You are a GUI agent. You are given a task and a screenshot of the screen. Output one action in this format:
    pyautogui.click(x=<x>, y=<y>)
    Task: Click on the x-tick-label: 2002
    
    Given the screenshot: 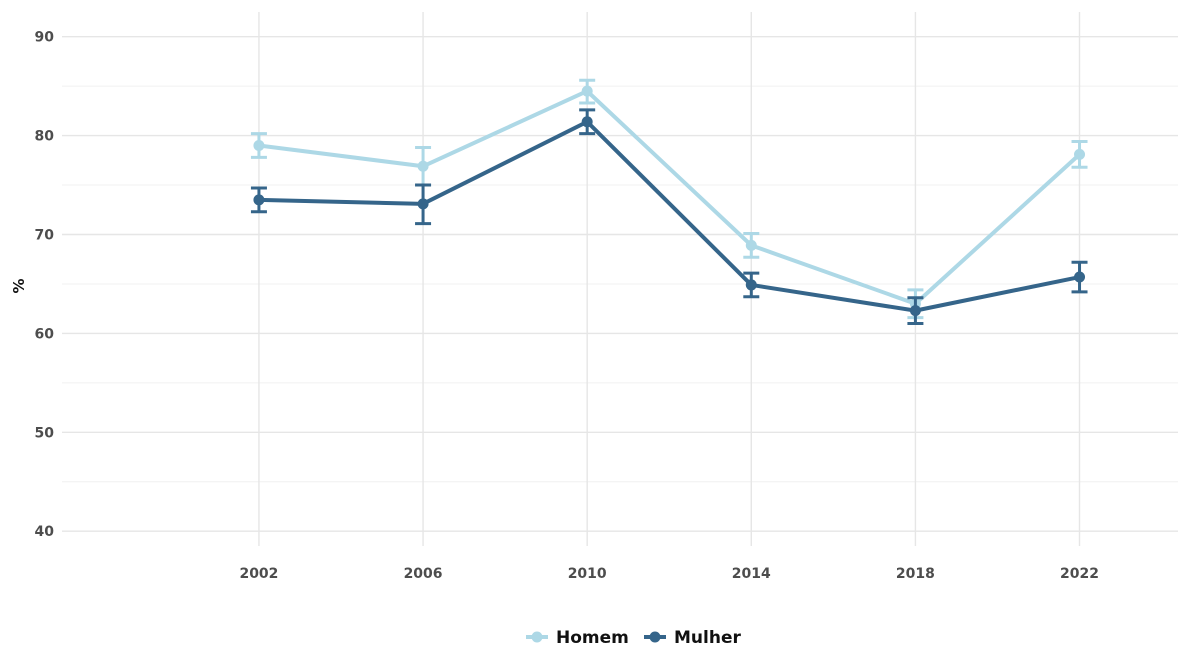 What is the action you would take?
    pyautogui.click(x=258, y=574)
    